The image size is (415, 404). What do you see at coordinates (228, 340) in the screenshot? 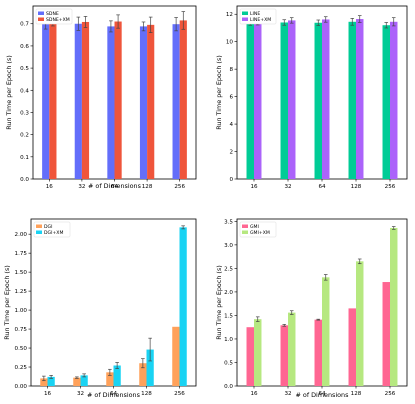
I see `y-tick-label: 1.0` at bounding box center [228, 340].